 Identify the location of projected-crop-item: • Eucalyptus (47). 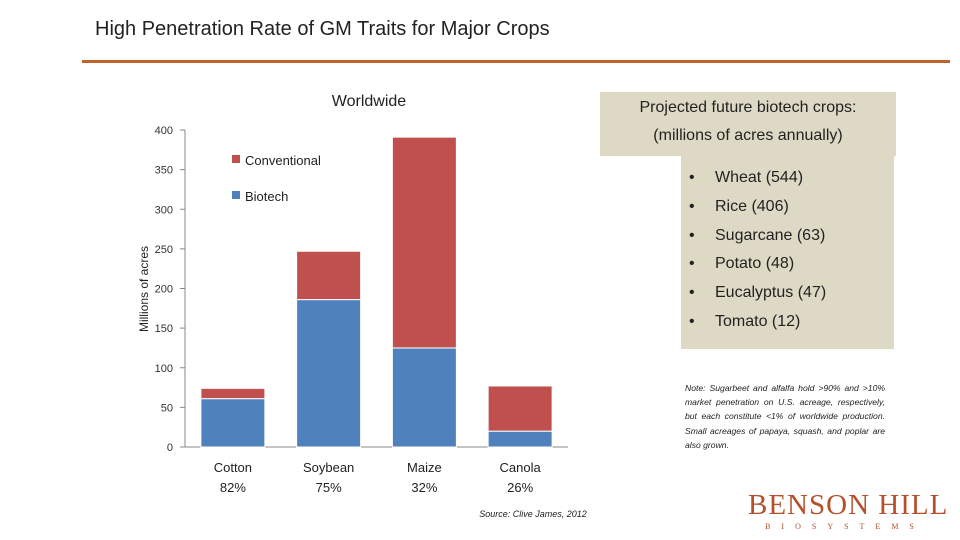
(791, 293).